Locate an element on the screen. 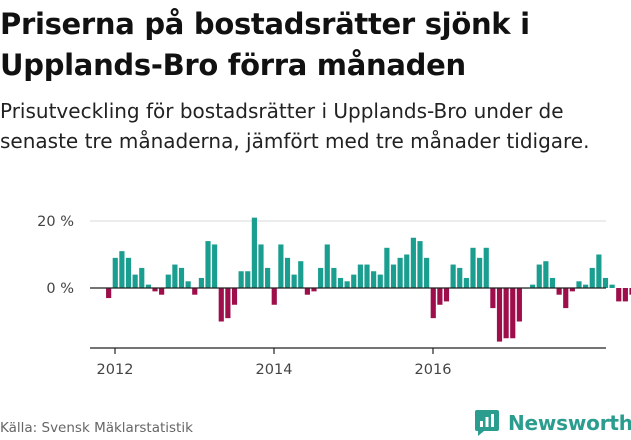  newsworthy-logo-icon is located at coordinates (487, 423).